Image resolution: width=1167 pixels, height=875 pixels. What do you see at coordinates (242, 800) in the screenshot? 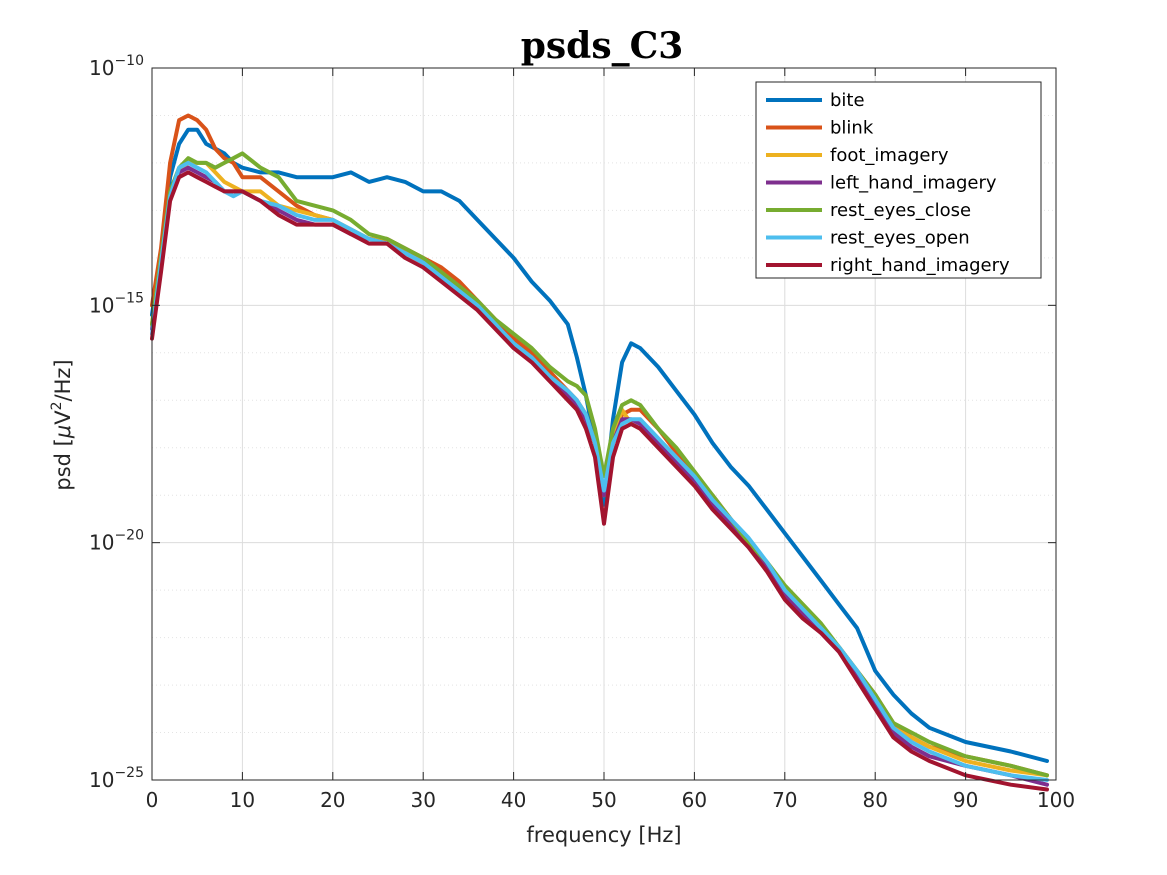
I see `x-tick-label: 10` at bounding box center [242, 800].